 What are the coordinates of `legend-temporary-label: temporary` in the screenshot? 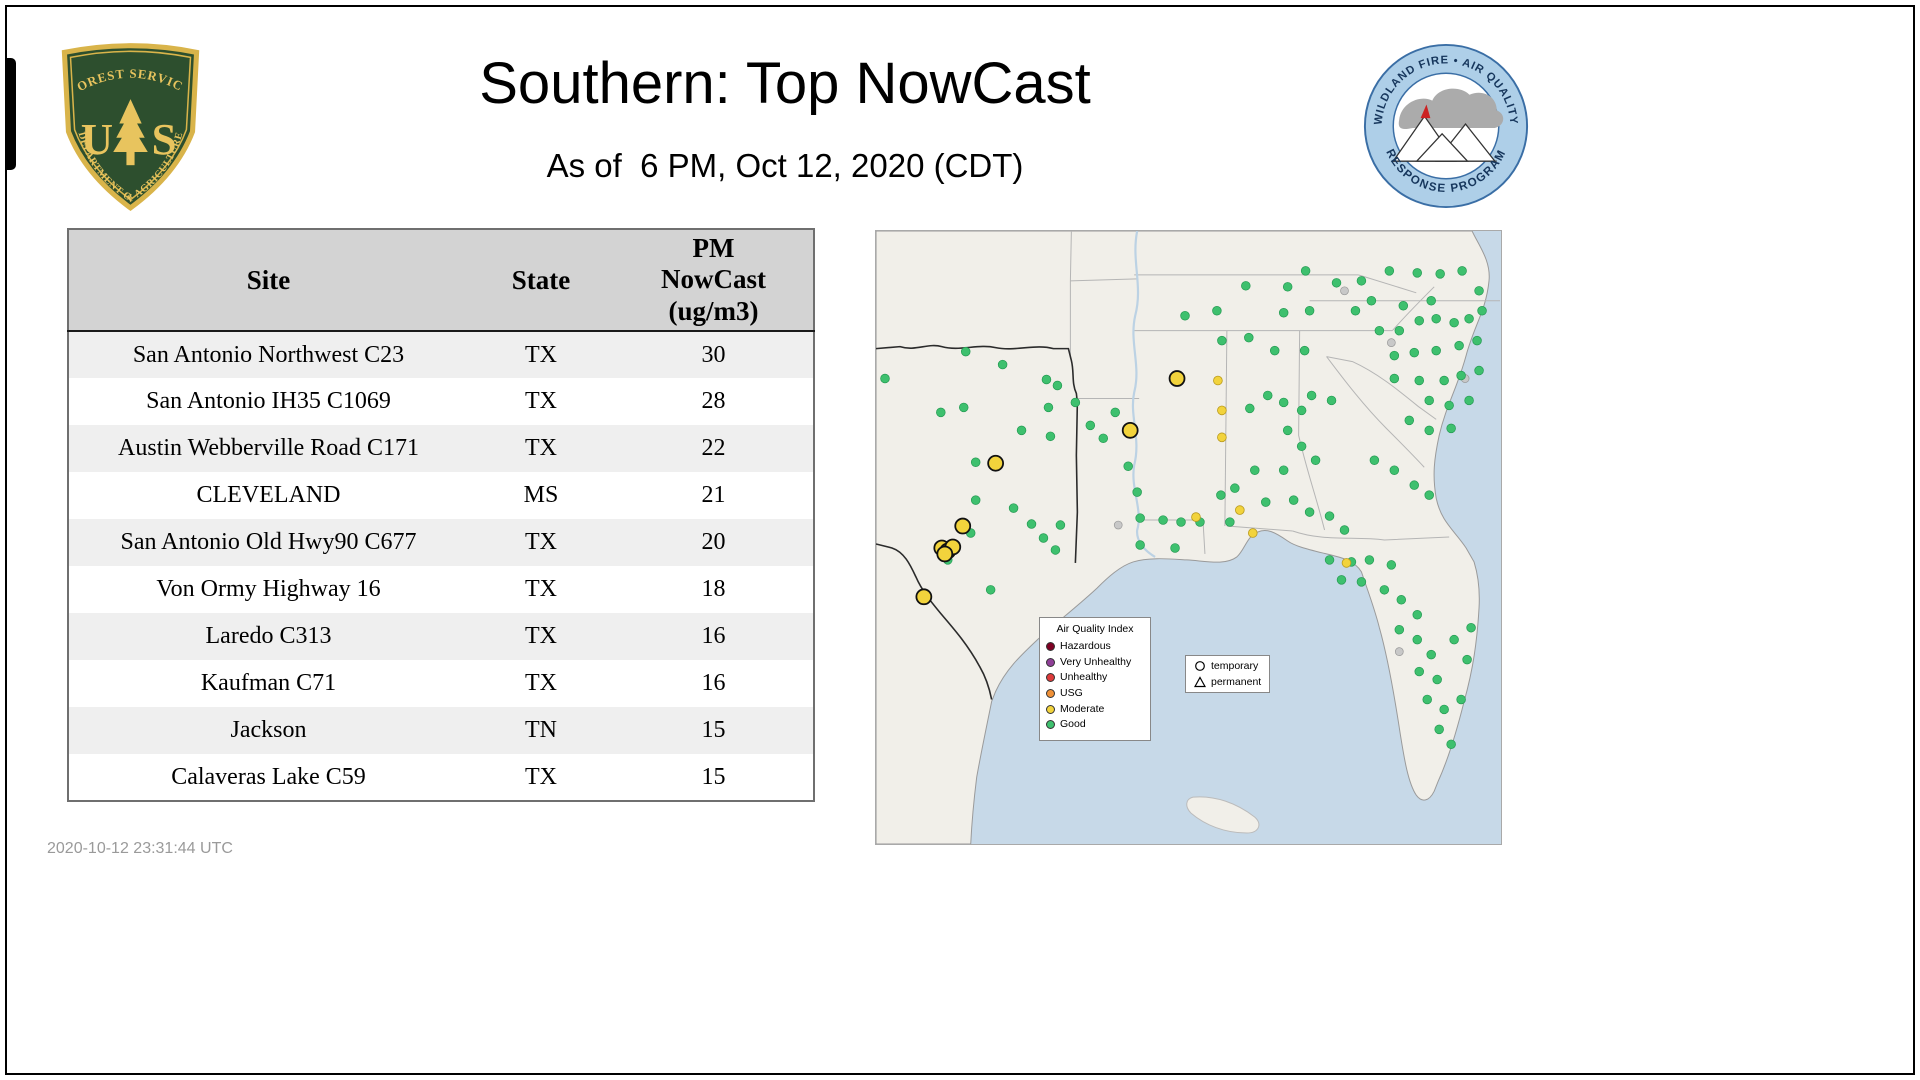 It's located at (1235, 666).